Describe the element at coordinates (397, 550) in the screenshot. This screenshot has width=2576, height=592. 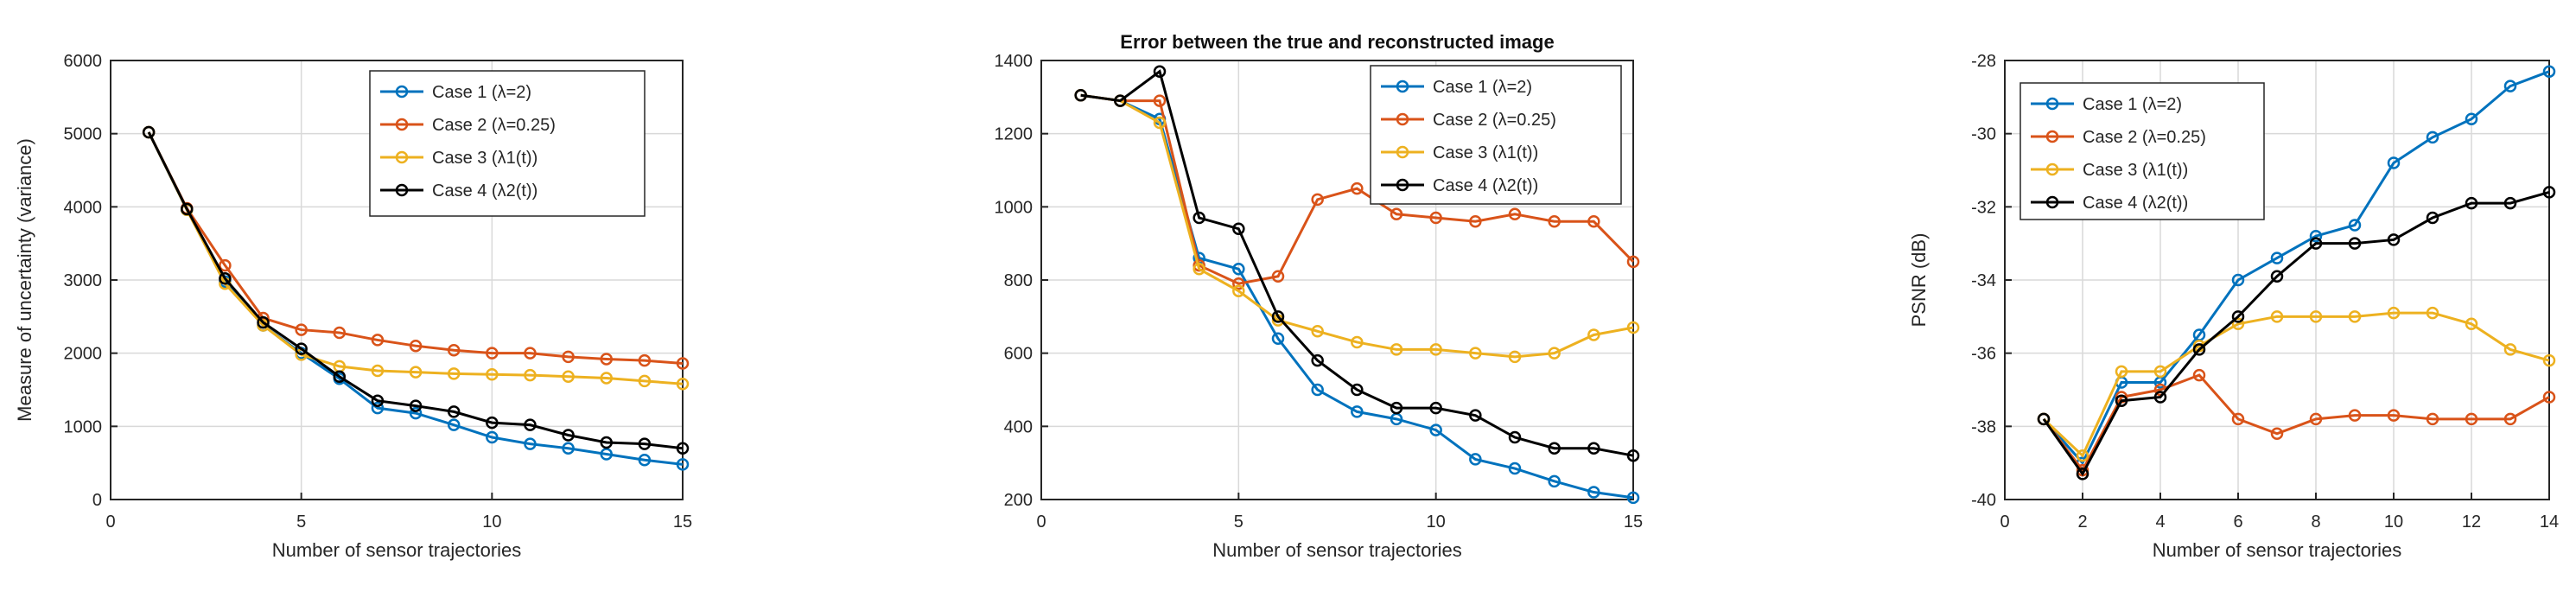
I see `x-axis-label: Number of sensor trajectories` at that location.